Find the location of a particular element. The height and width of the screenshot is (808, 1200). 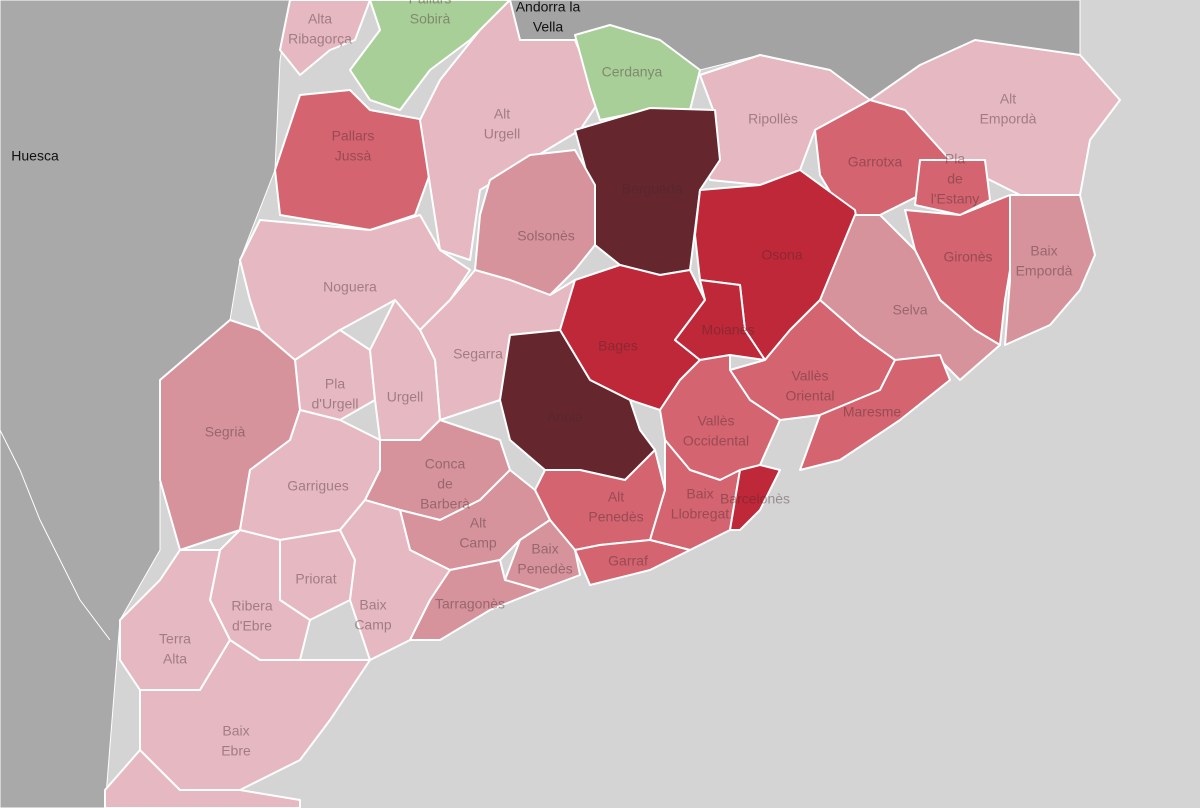

region-label: Anoia is located at coordinates (565, 417).